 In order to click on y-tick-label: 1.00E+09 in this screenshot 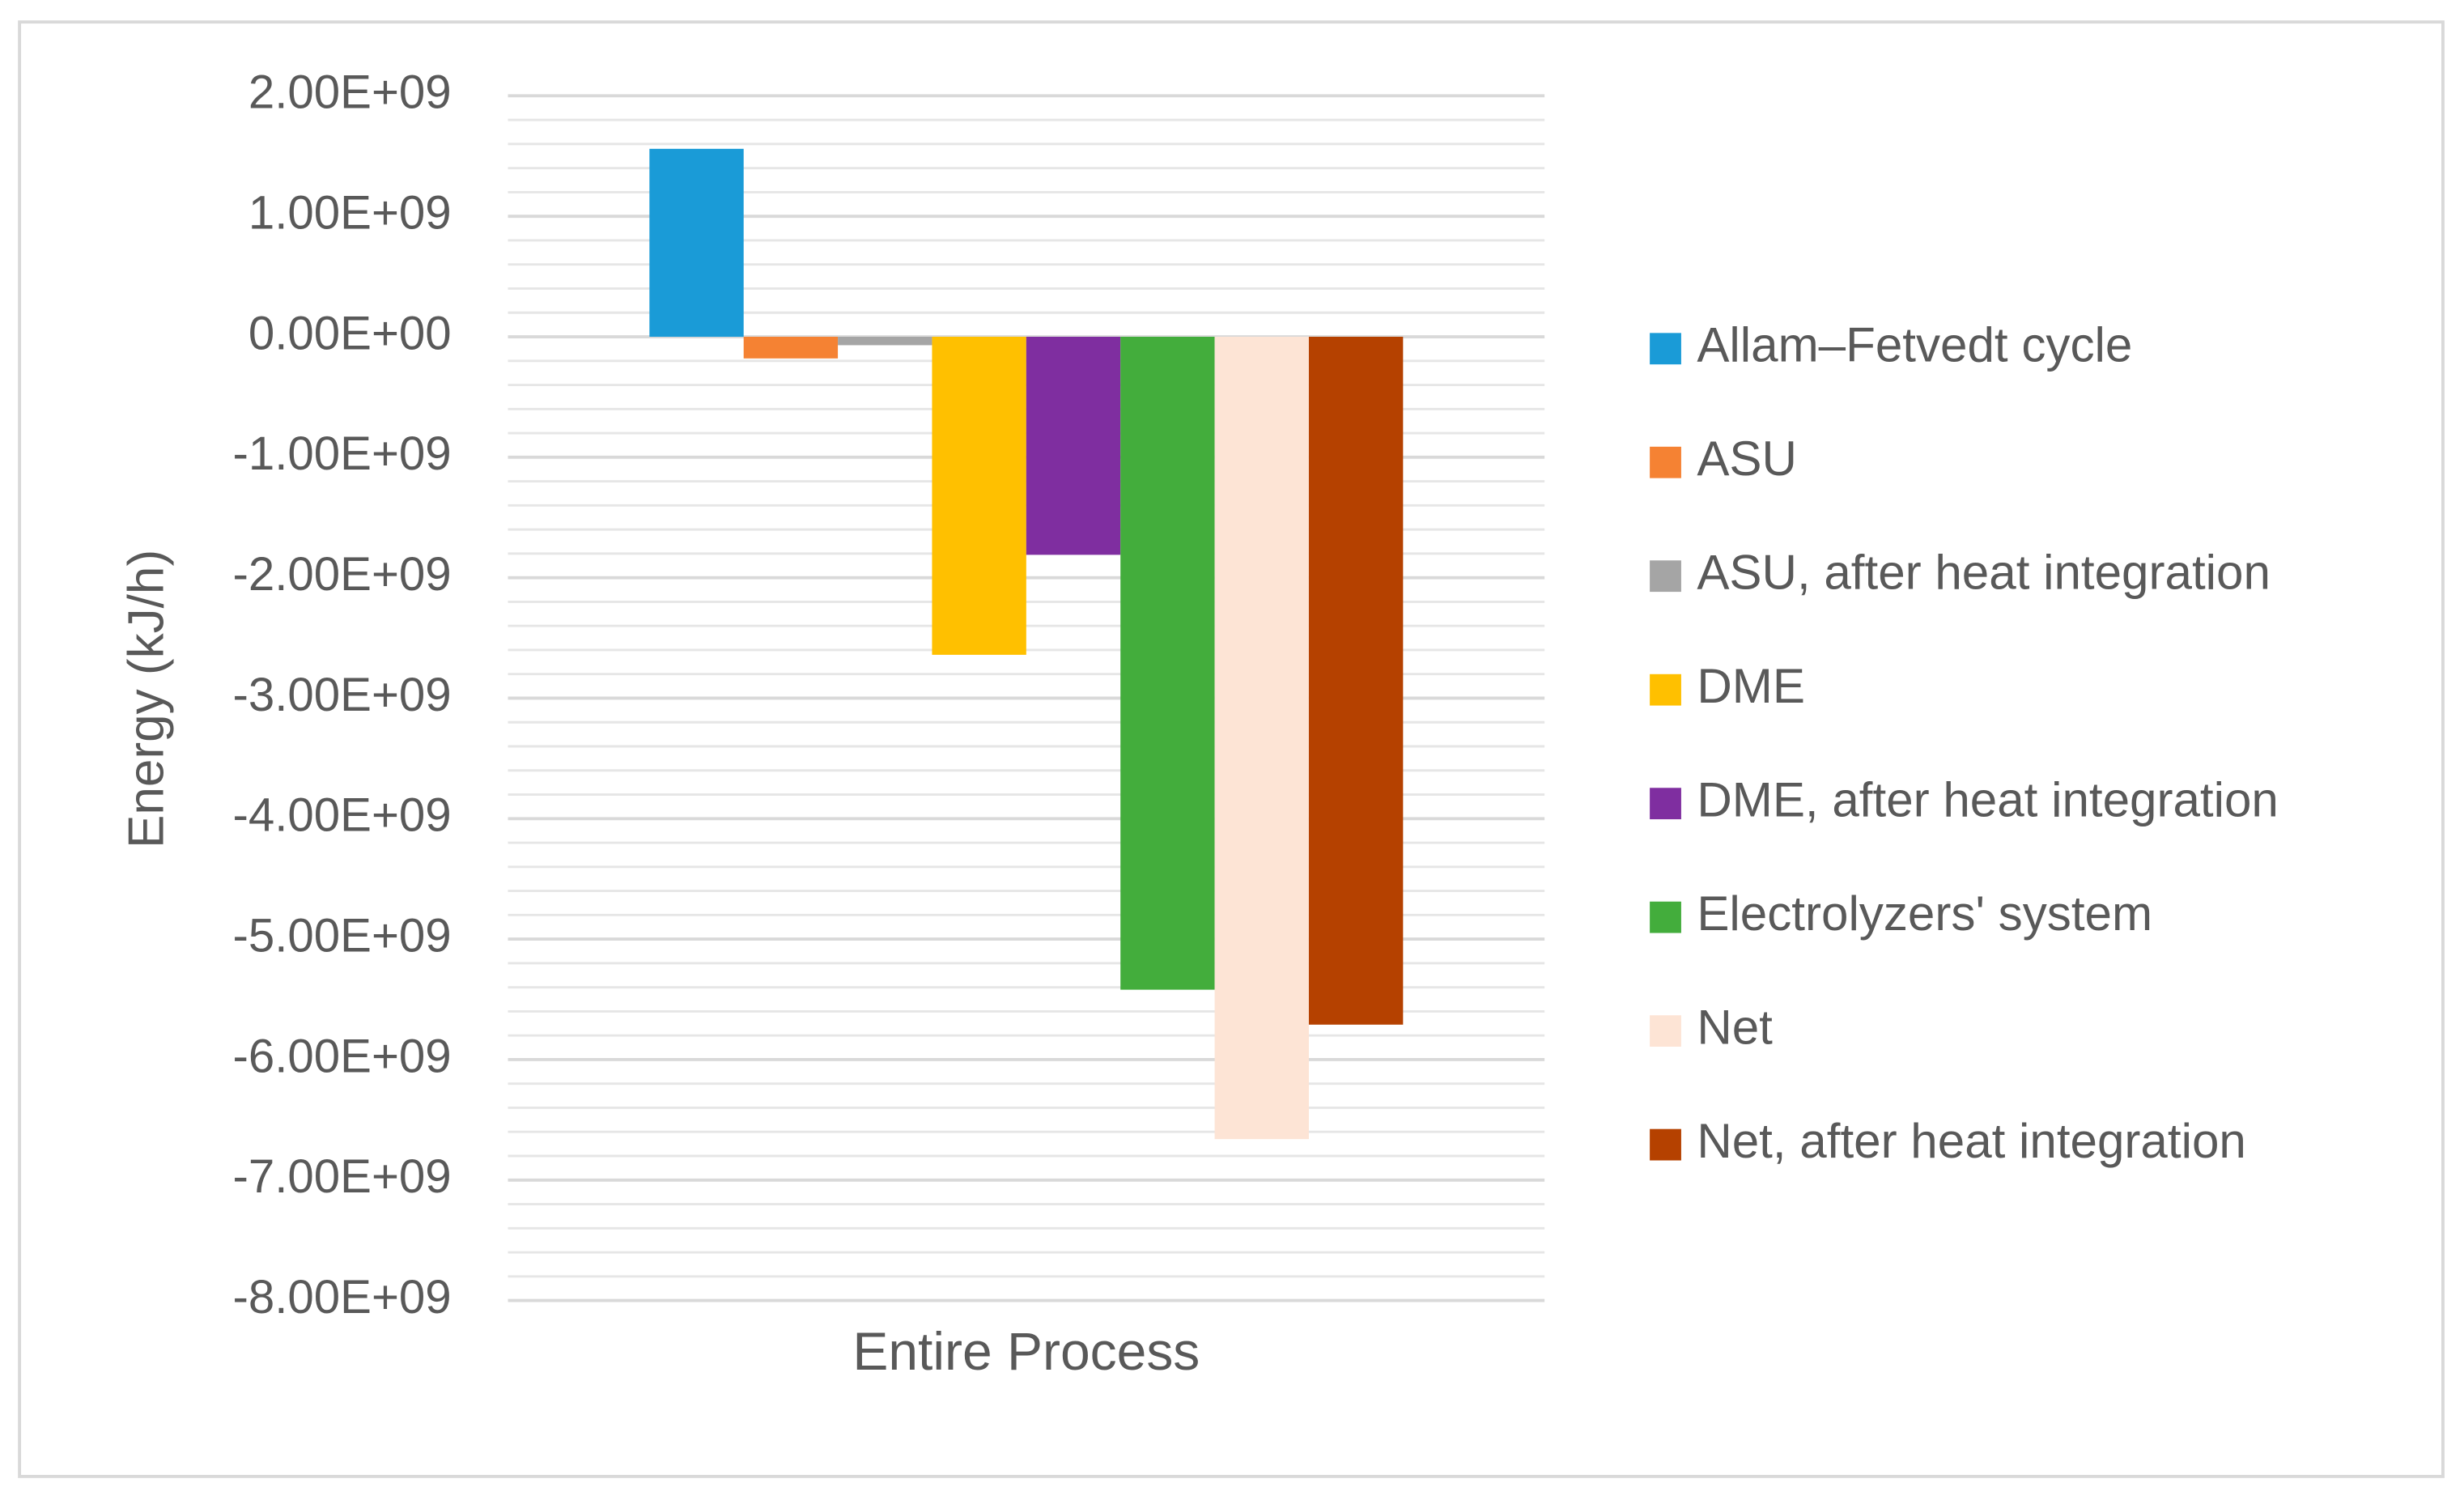, I will do `click(351, 214)`.